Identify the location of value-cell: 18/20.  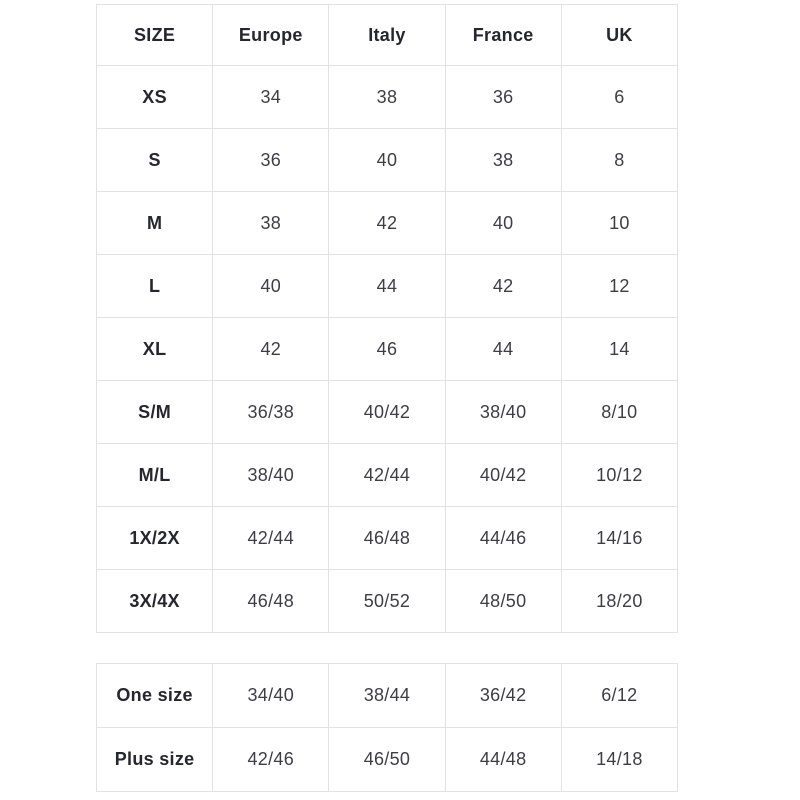
(619, 601).